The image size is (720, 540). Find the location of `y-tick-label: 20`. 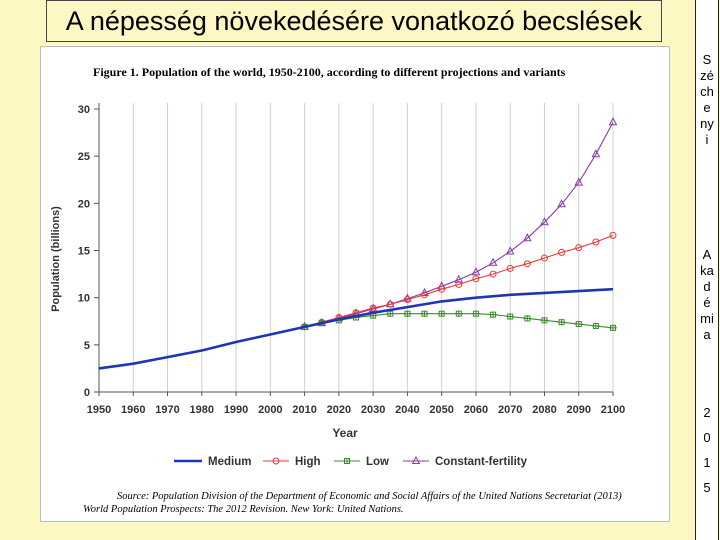

y-tick-label: 20 is located at coordinates (84, 204).